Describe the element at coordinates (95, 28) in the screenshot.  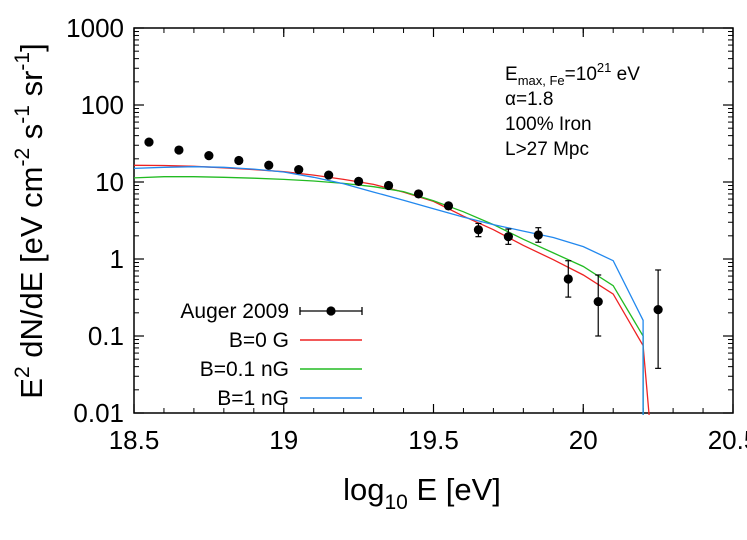
I see `y-tick-label: 1000` at that location.